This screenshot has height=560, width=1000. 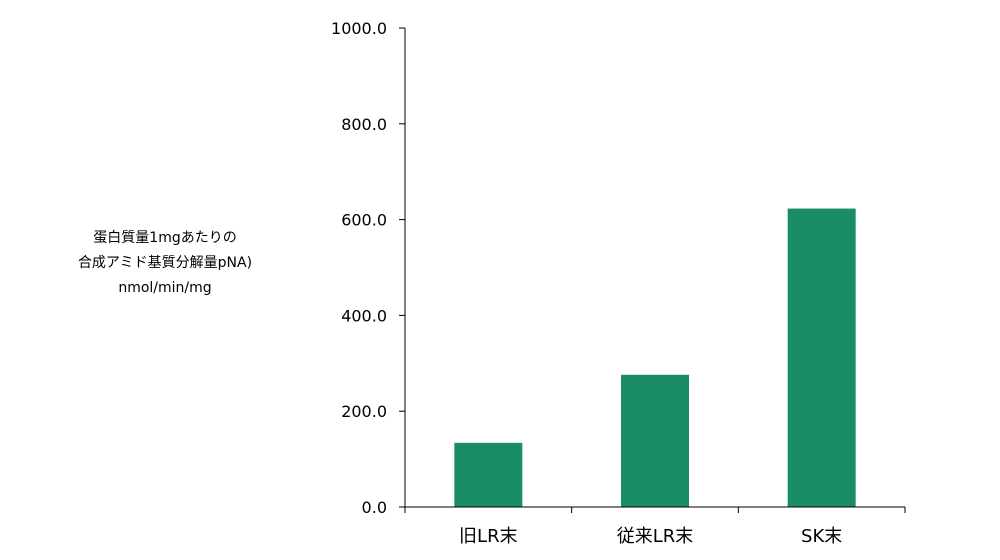 What do you see at coordinates (655, 536) in the screenshot?
I see `x-category-label: 従来LR末` at bounding box center [655, 536].